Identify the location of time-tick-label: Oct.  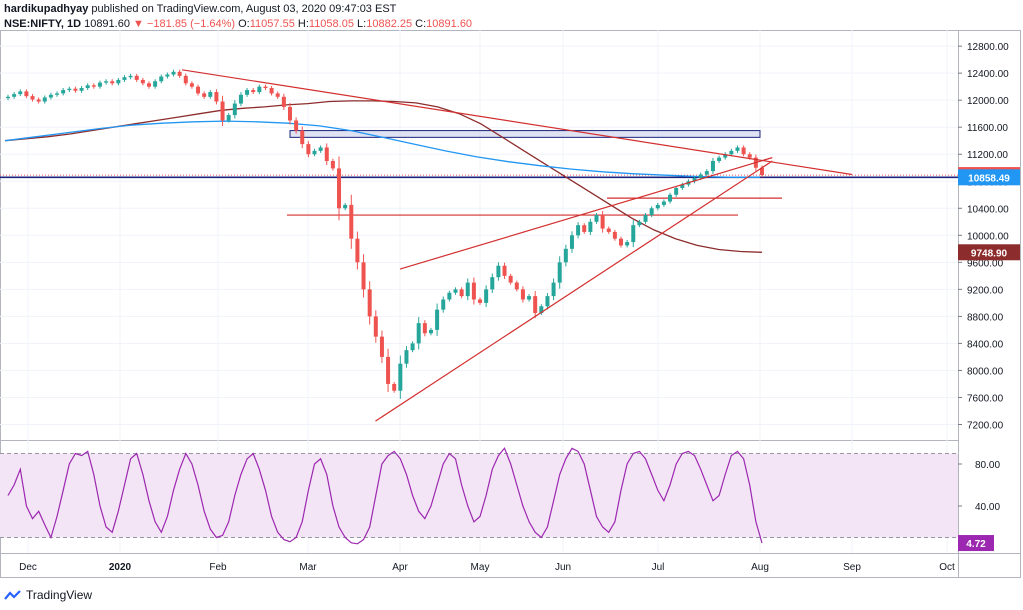
(947, 567).